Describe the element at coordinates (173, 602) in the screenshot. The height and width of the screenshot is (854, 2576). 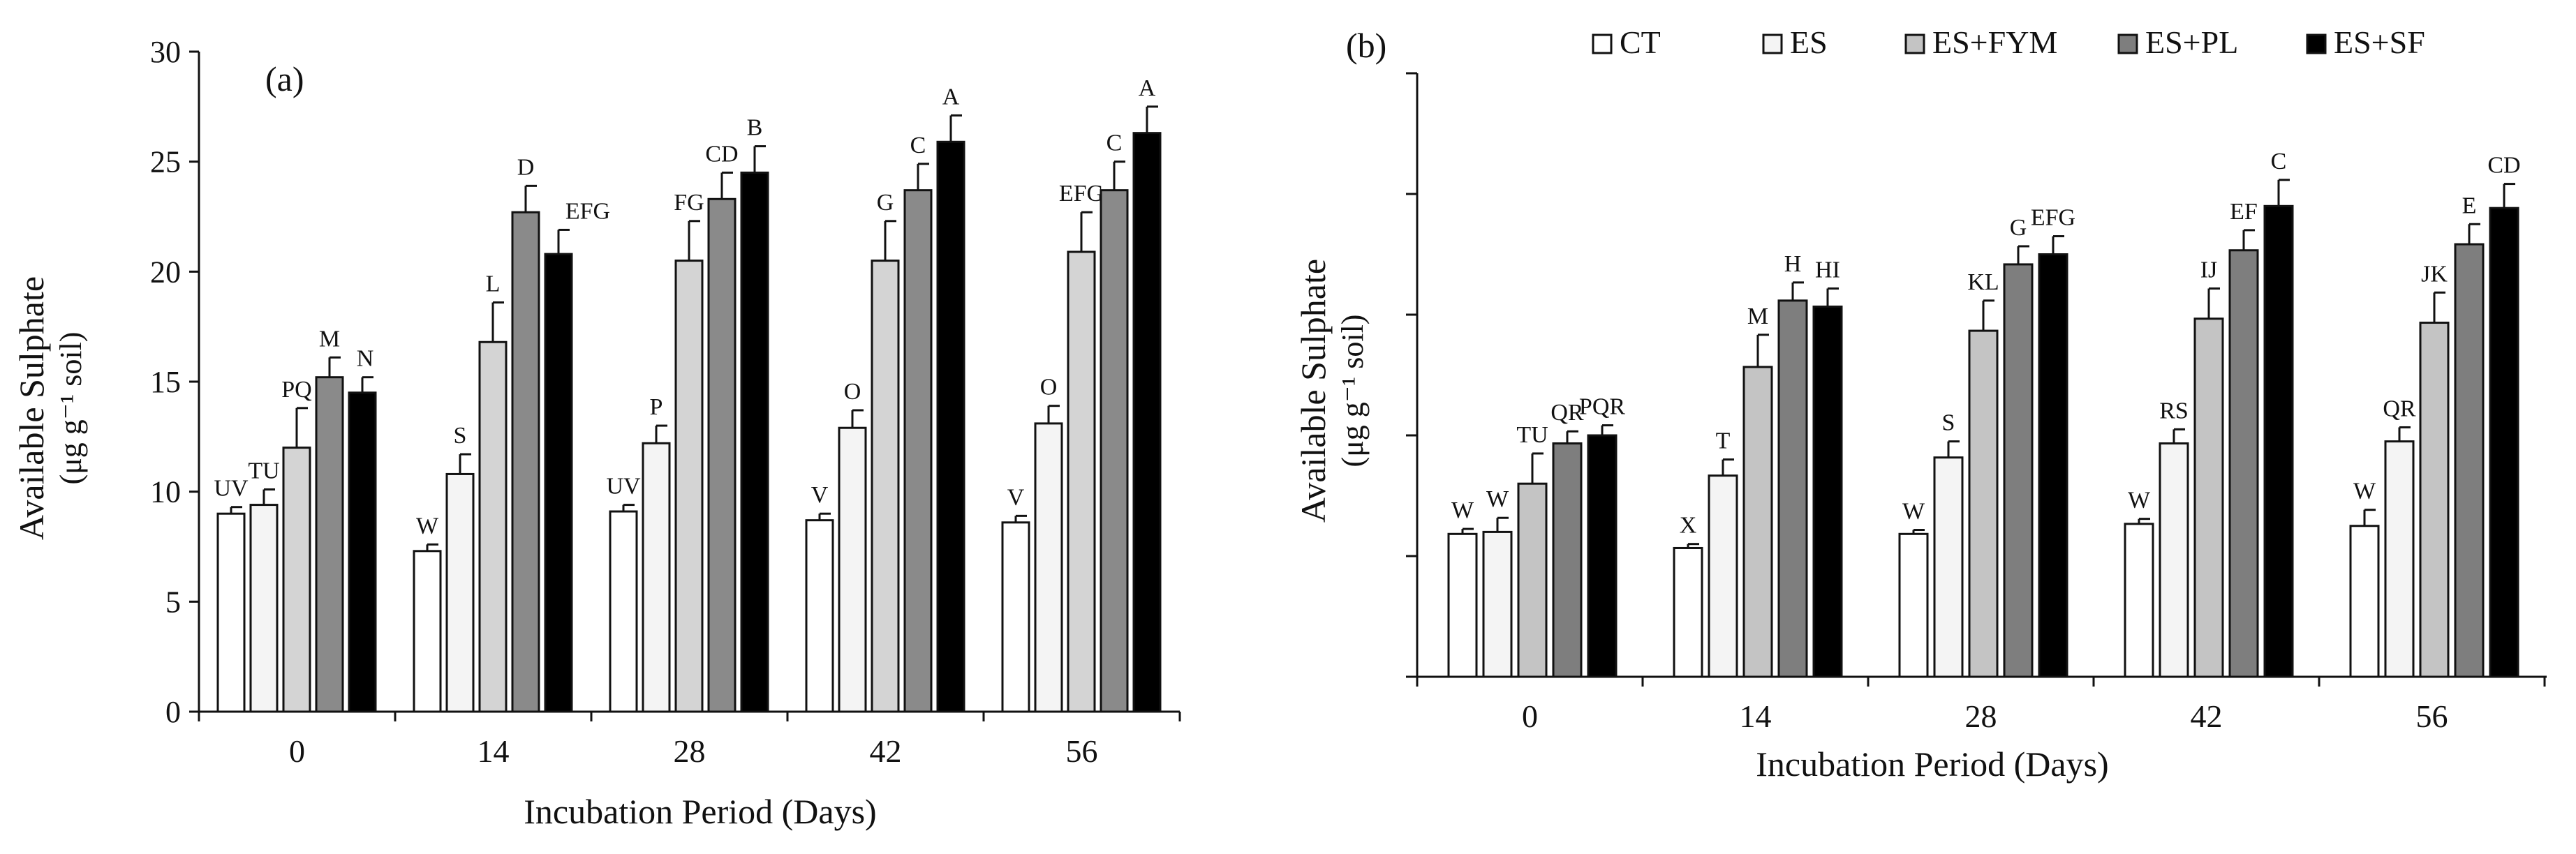
I see `panel-a-y-tick-label: 5` at that location.